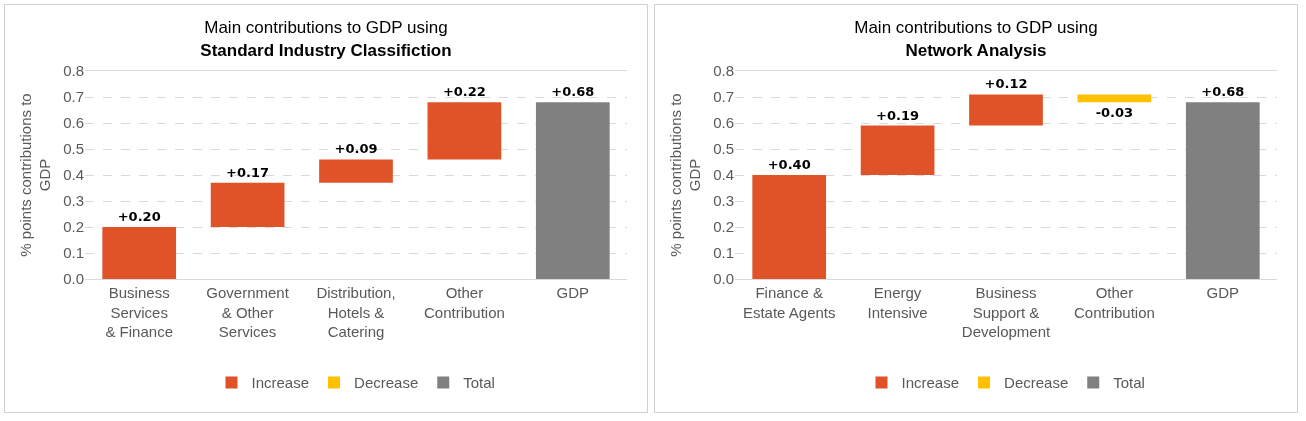  Describe the element at coordinates (248, 312) in the screenshot. I see `x-tick-label: Government & Other Services` at that location.